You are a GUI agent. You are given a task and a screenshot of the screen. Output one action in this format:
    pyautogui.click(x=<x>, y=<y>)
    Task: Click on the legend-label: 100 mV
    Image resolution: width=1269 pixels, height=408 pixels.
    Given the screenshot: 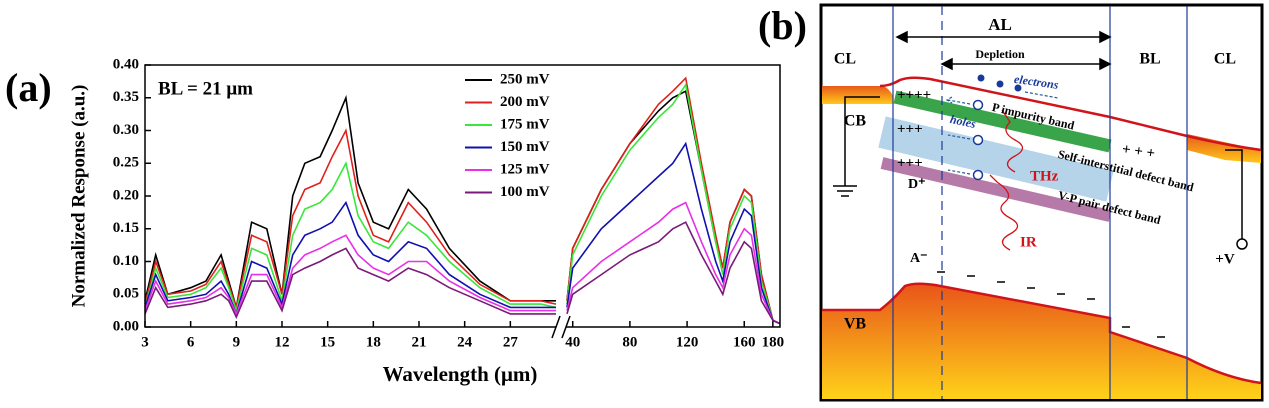 What is the action you would take?
    pyautogui.click(x=525, y=192)
    